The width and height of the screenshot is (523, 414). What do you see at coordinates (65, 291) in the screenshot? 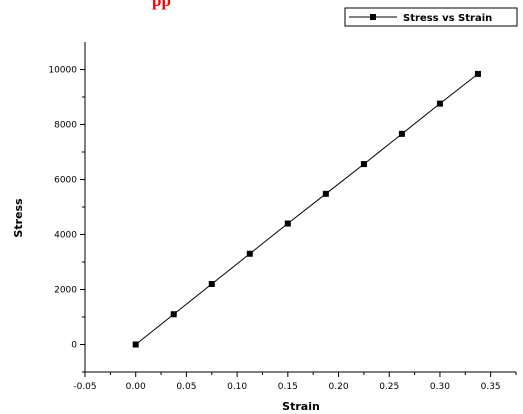
I see `y-tick-label: 2000` at bounding box center [65, 291].